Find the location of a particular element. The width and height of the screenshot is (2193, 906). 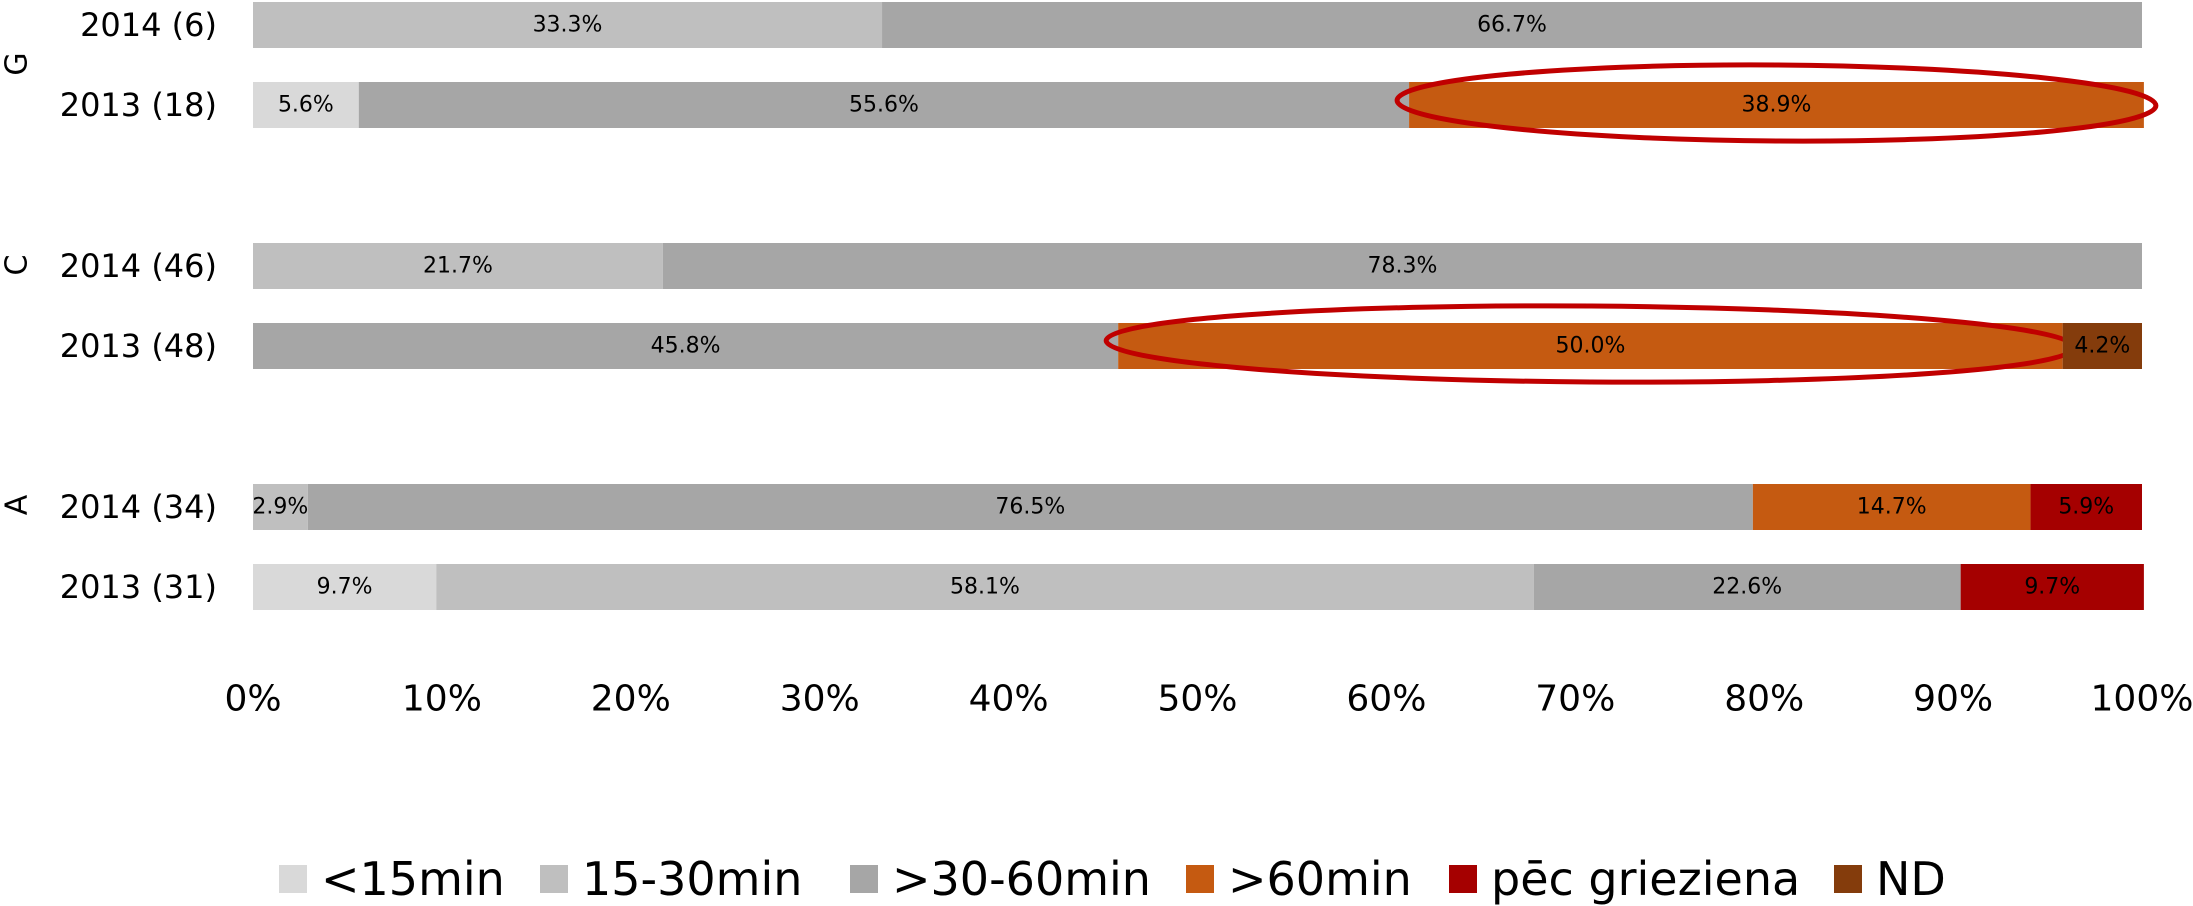

data-label: 76.5% is located at coordinates (1030, 507).